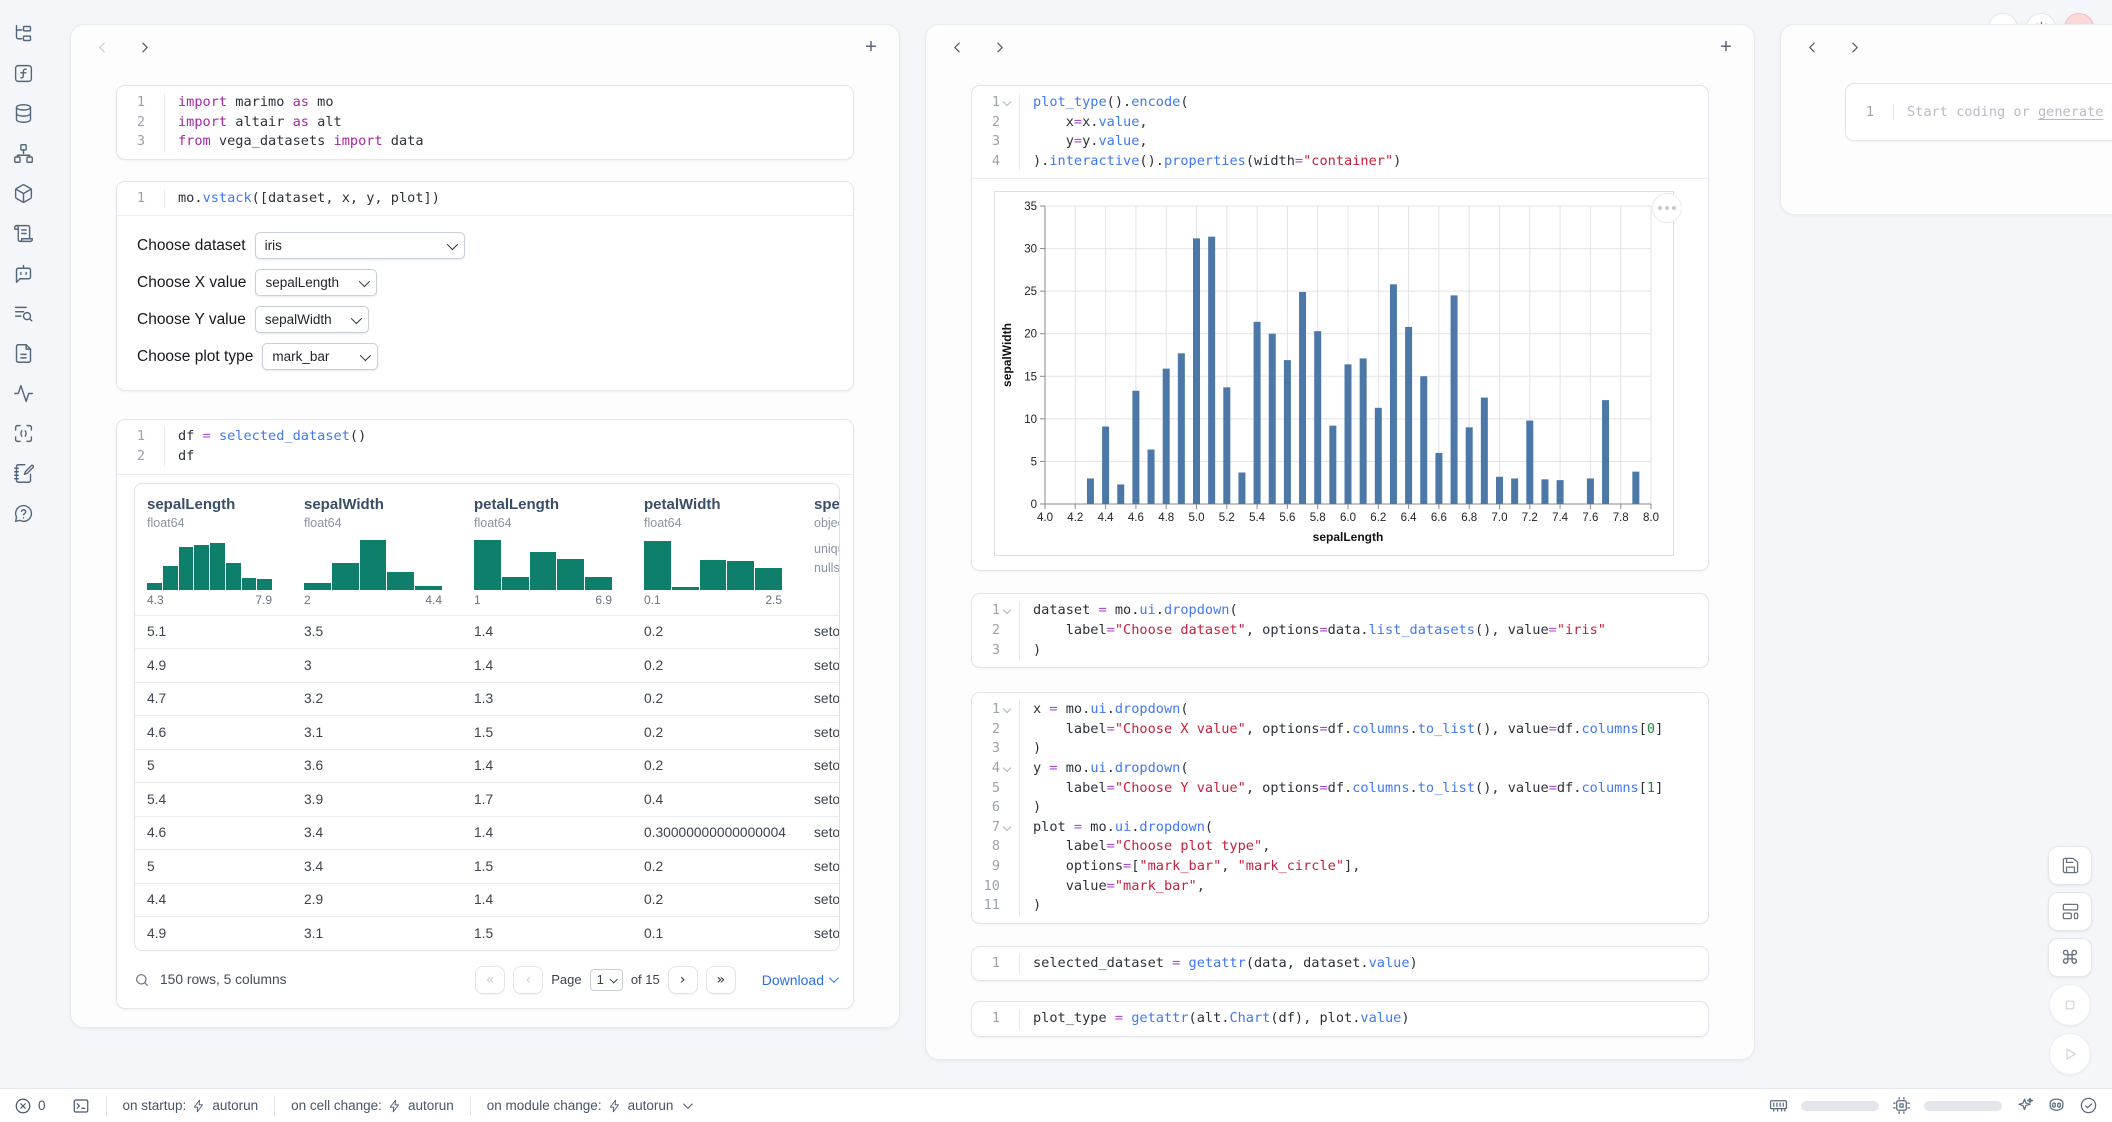 This screenshot has height=1122, width=2112. I want to click on run-icon, so click(2070, 1054).